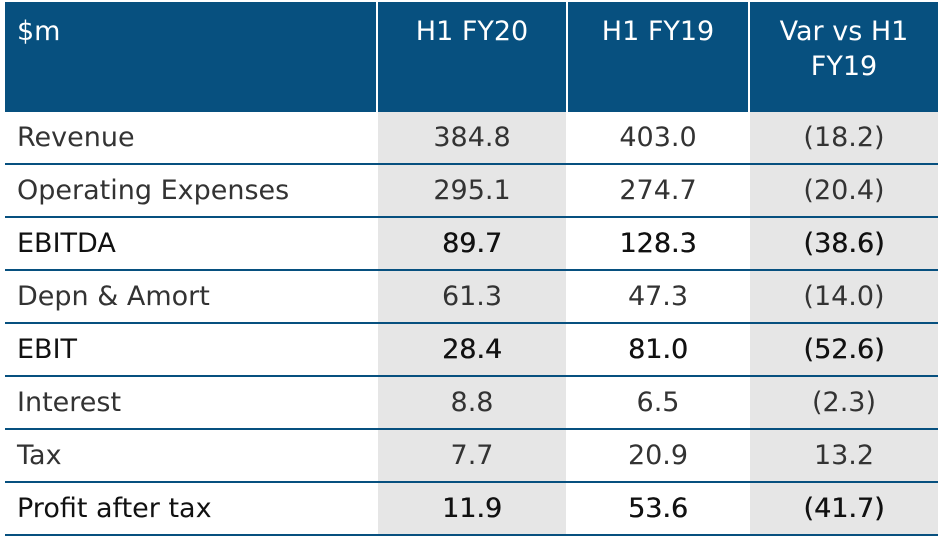  I want to click on table-row: Profit after tax 11.9 53.6 (41.7), so click(471, 509).